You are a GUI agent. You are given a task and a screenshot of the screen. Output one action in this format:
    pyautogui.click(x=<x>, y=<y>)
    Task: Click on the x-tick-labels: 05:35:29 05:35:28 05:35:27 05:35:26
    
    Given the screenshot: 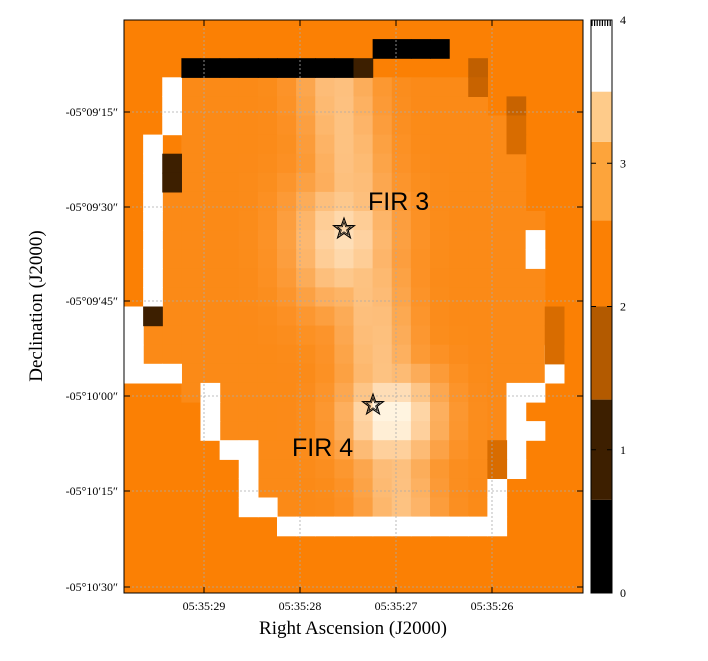 What is the action you would take?
    pyautogui.click(x=348, y=606)
    